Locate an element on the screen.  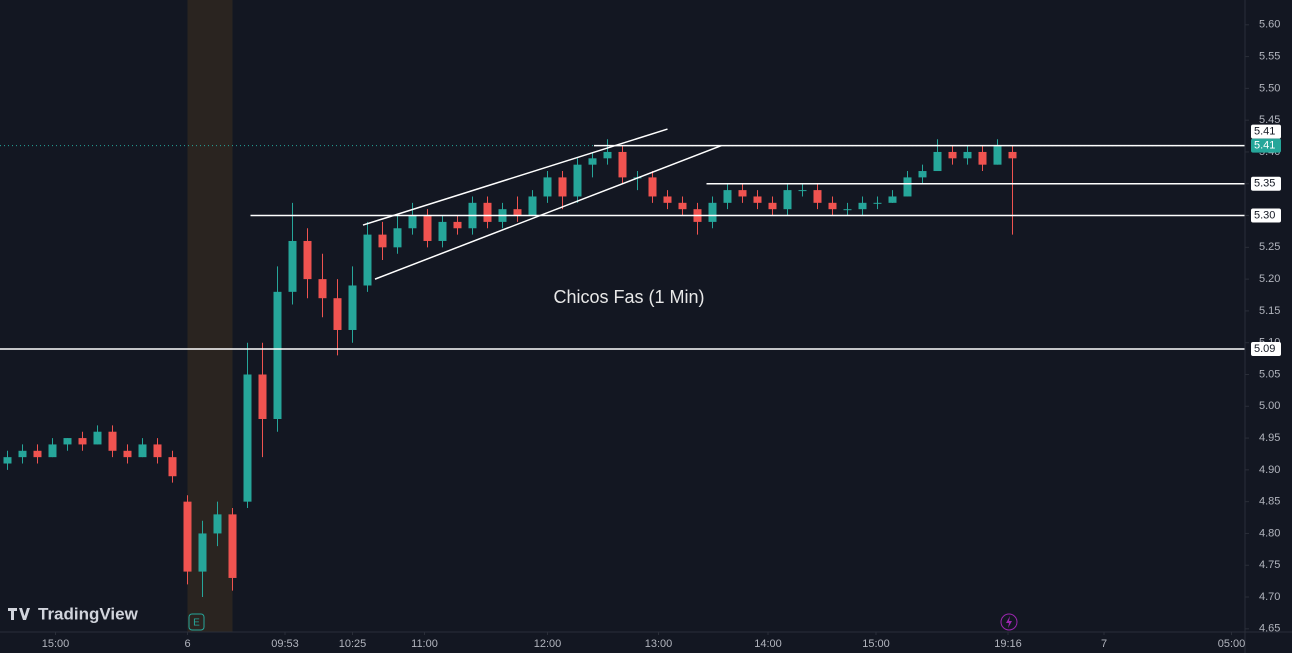
earnings-marker: E is located at coordinates (196, 623).